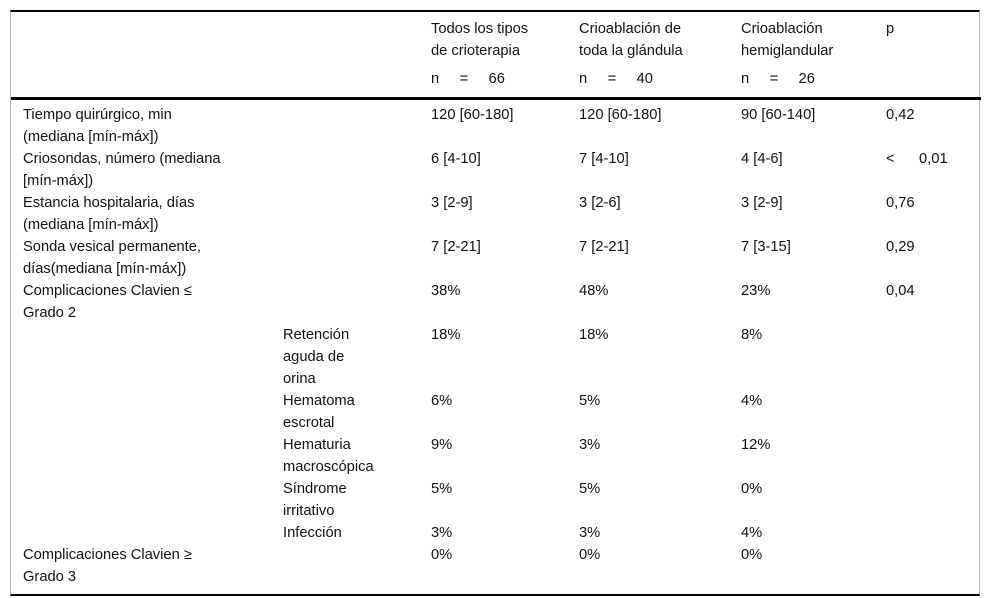 Image resolution: width=992 pixels, height=598 pixels. Describe the element at coordinates (468, 79) in the screenshot. I see `column-header-all-types-n: n = 66` at that location.